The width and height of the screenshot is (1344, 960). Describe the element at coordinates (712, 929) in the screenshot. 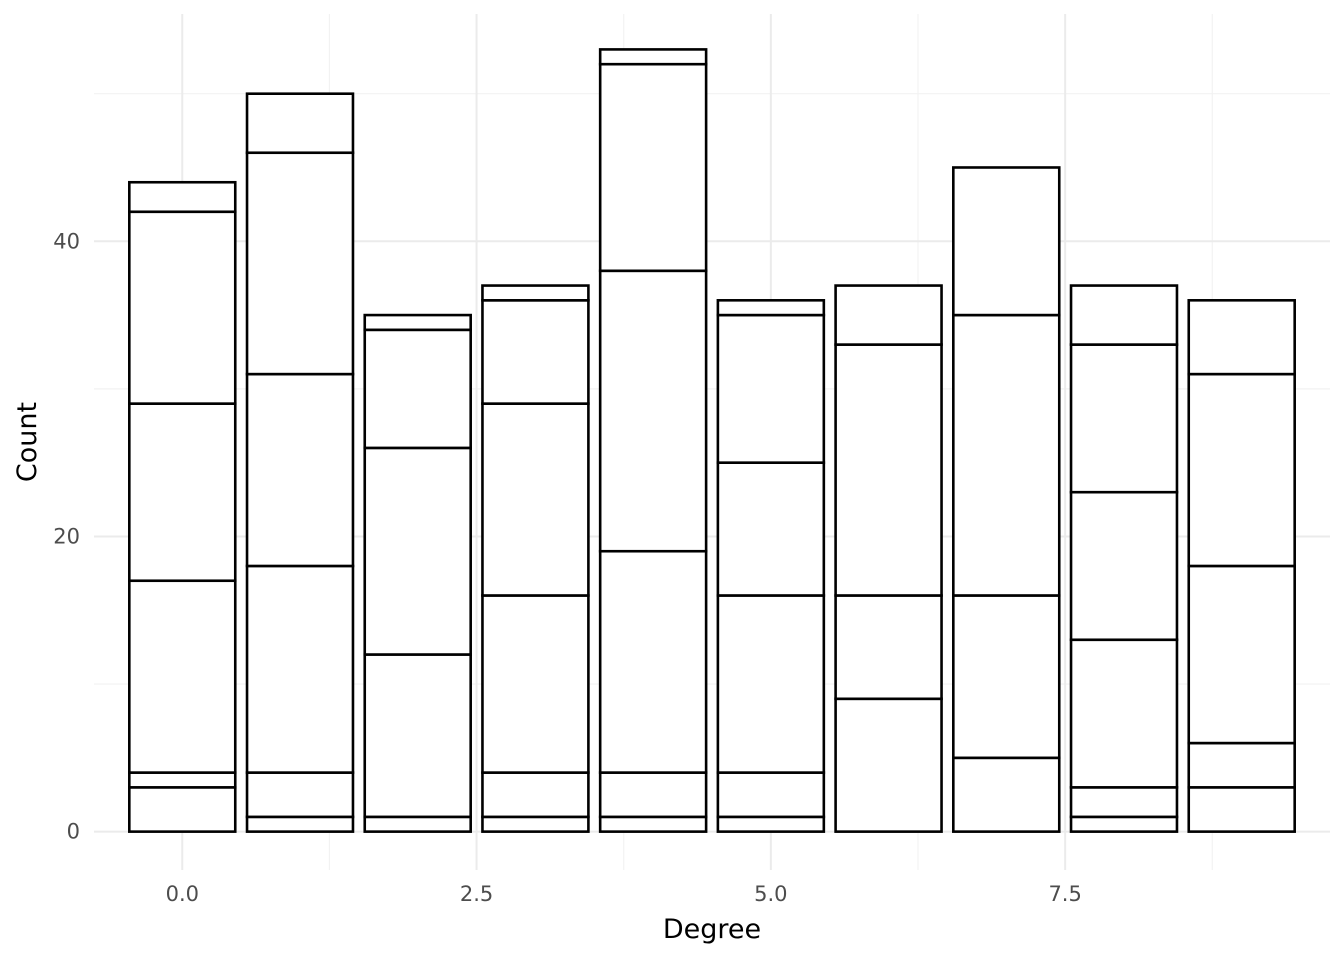

I see `x-axis-title: Degree` at that location.